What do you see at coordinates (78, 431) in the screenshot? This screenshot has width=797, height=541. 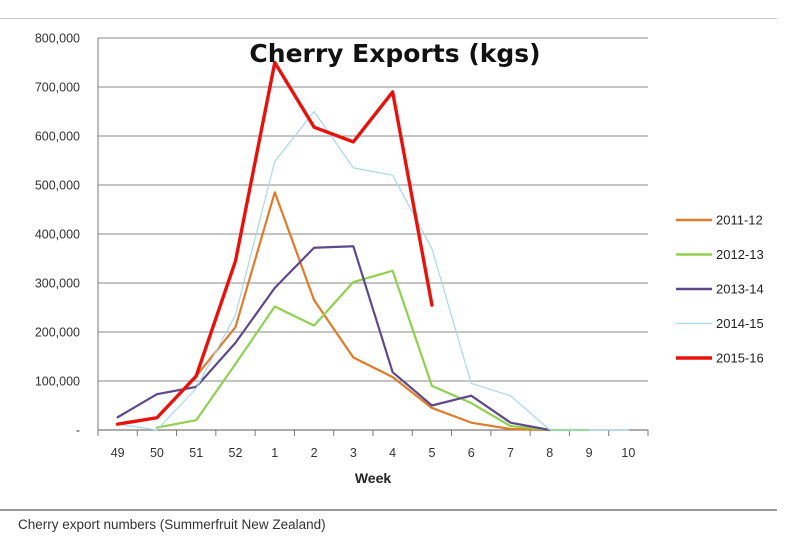 I see `y-tick-label: -` at bounding box center [78, 431].